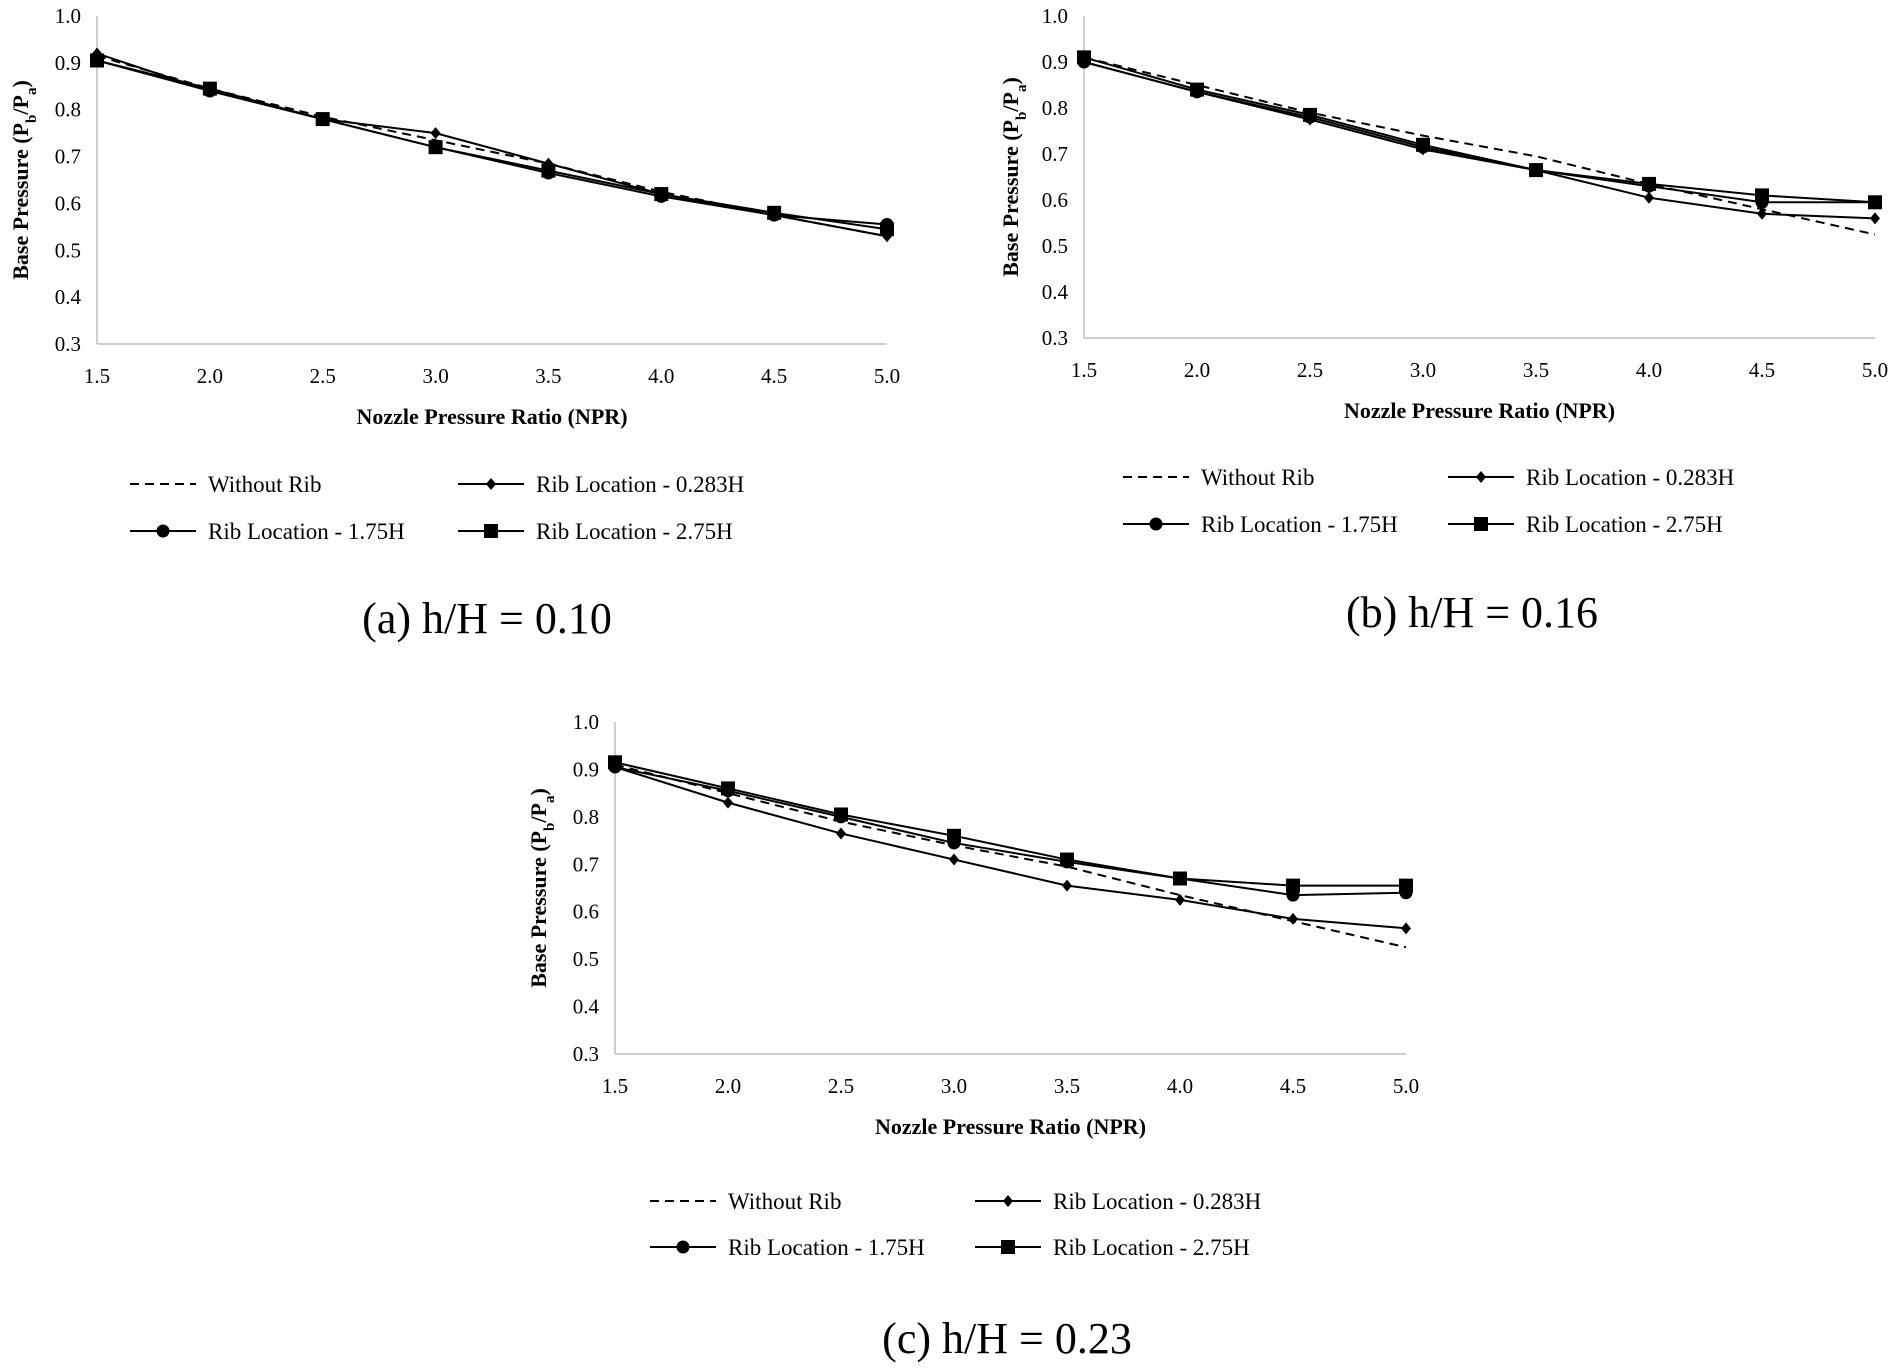 This screenshot has height=1370, width=1899. I want to click on series-without-rib, so click(1479, 146).